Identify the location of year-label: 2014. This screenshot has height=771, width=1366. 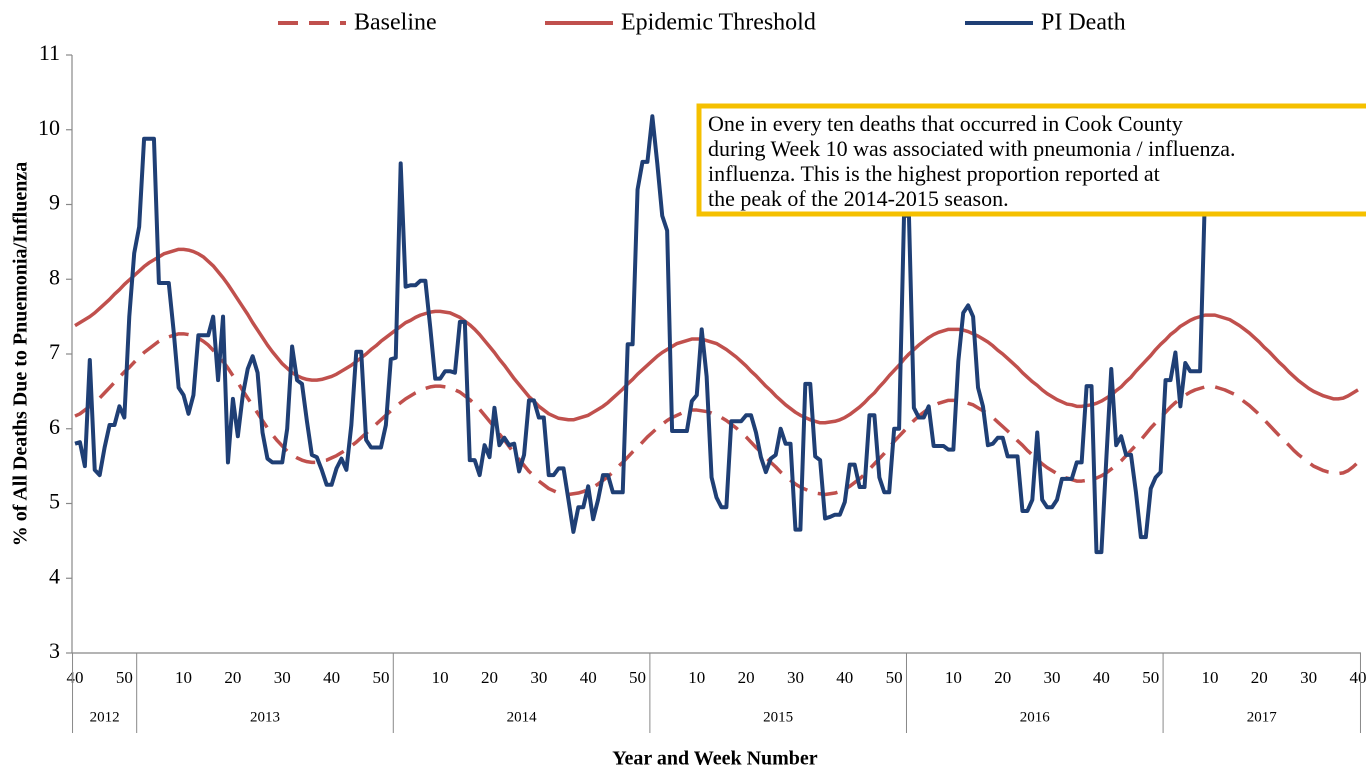
(522, 717).